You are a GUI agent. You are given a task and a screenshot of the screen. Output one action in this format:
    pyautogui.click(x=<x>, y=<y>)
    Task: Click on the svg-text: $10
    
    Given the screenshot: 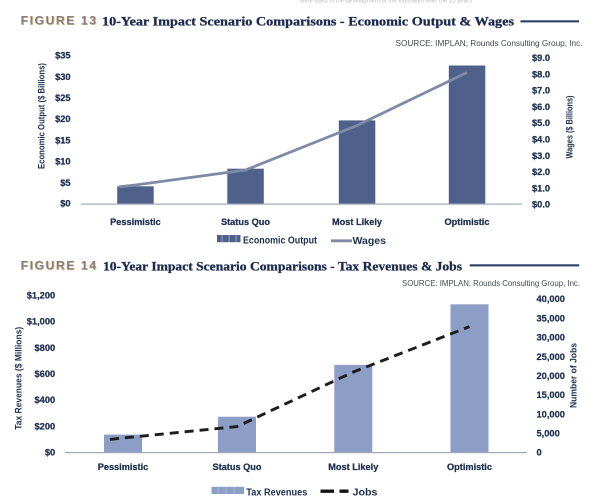 What is the action you would take?
    pyautogui.click(x=63, y=162)
    